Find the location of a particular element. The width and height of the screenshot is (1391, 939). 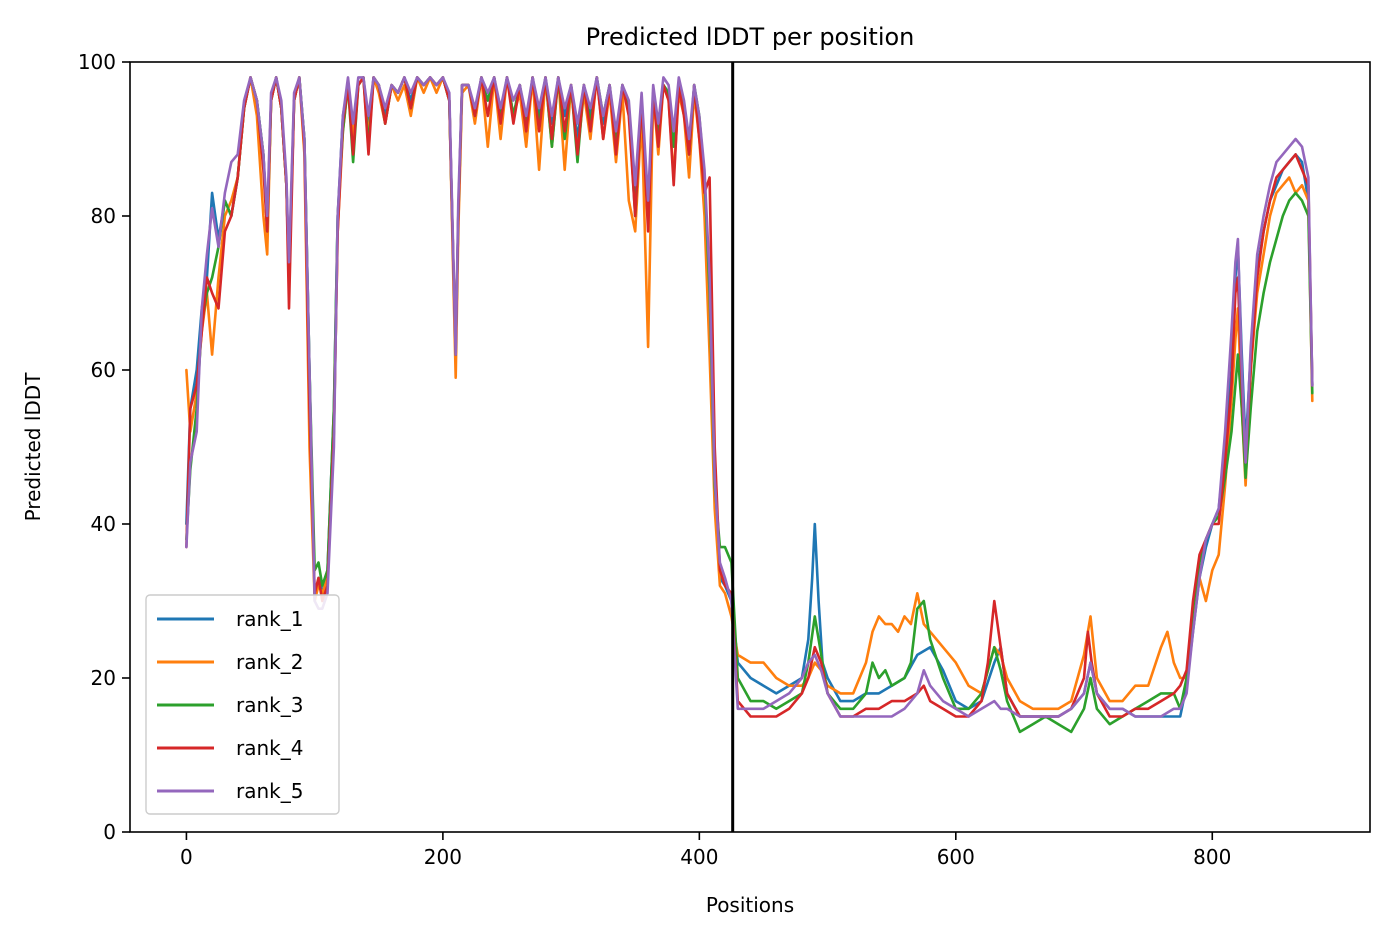

legend: rank_1 rank_2 rank_3 rank_4 rank_5 is located at coordinates (242, 704).